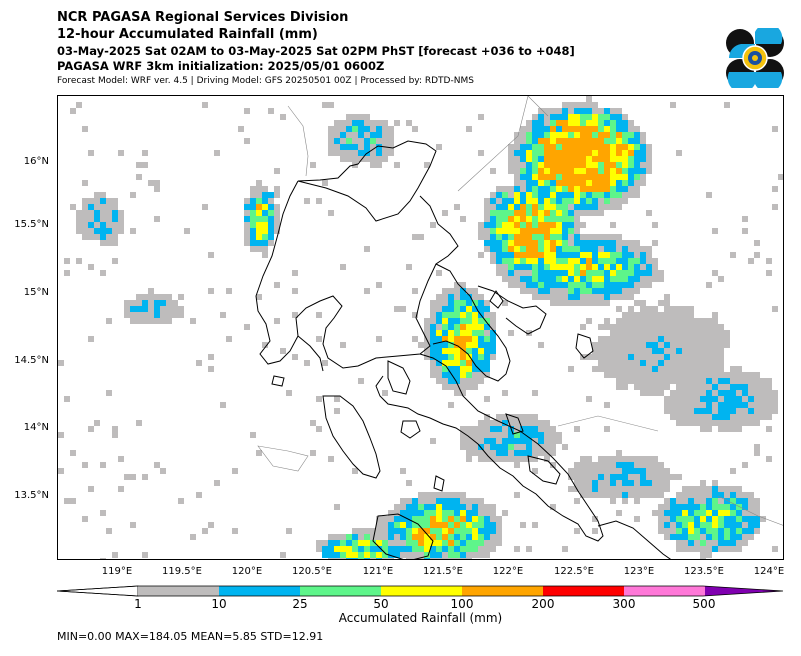 The height and width of the screenshot is (656, 801). I want to click on colorbar-over, so click(744, 591).